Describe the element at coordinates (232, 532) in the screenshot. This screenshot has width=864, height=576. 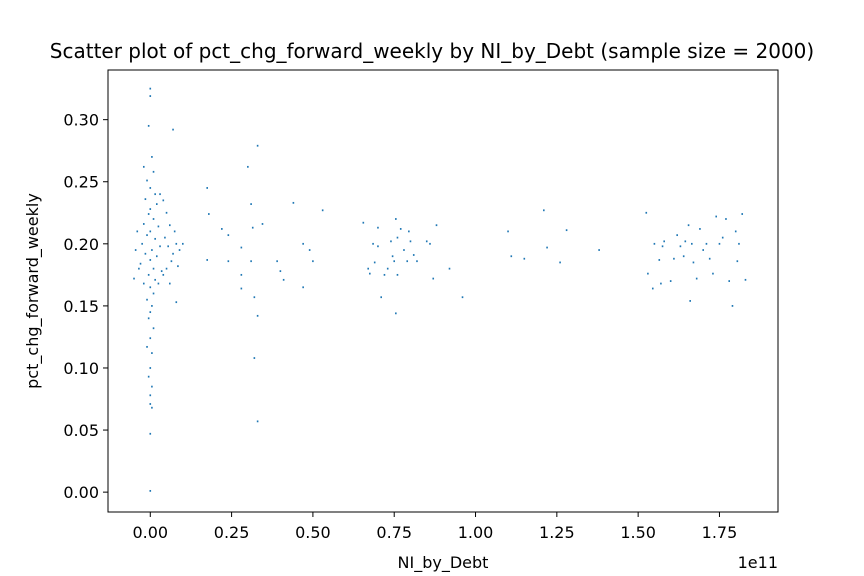
I see `x-tick-label: 0.25` at that location.